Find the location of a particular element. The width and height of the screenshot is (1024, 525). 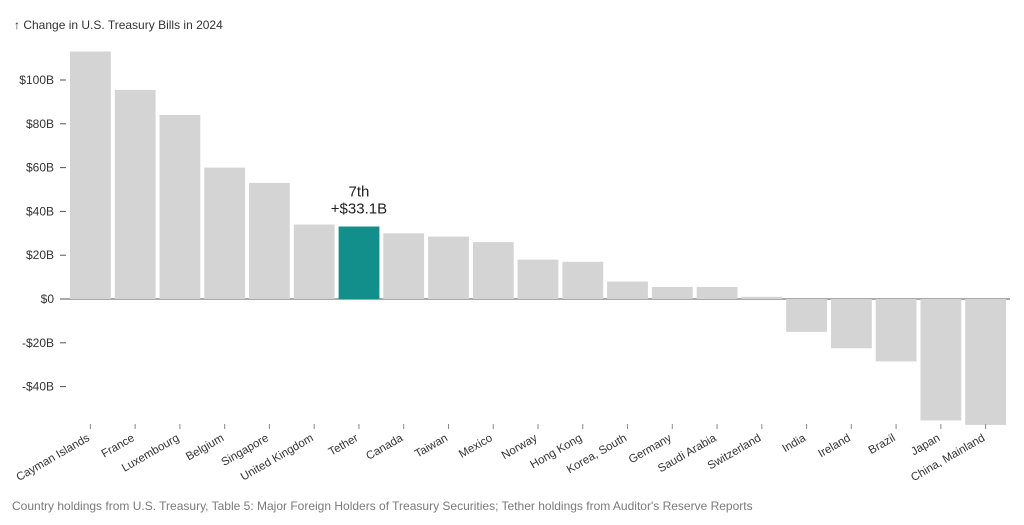

category-label: Canada is located at coordinates (384, 447).